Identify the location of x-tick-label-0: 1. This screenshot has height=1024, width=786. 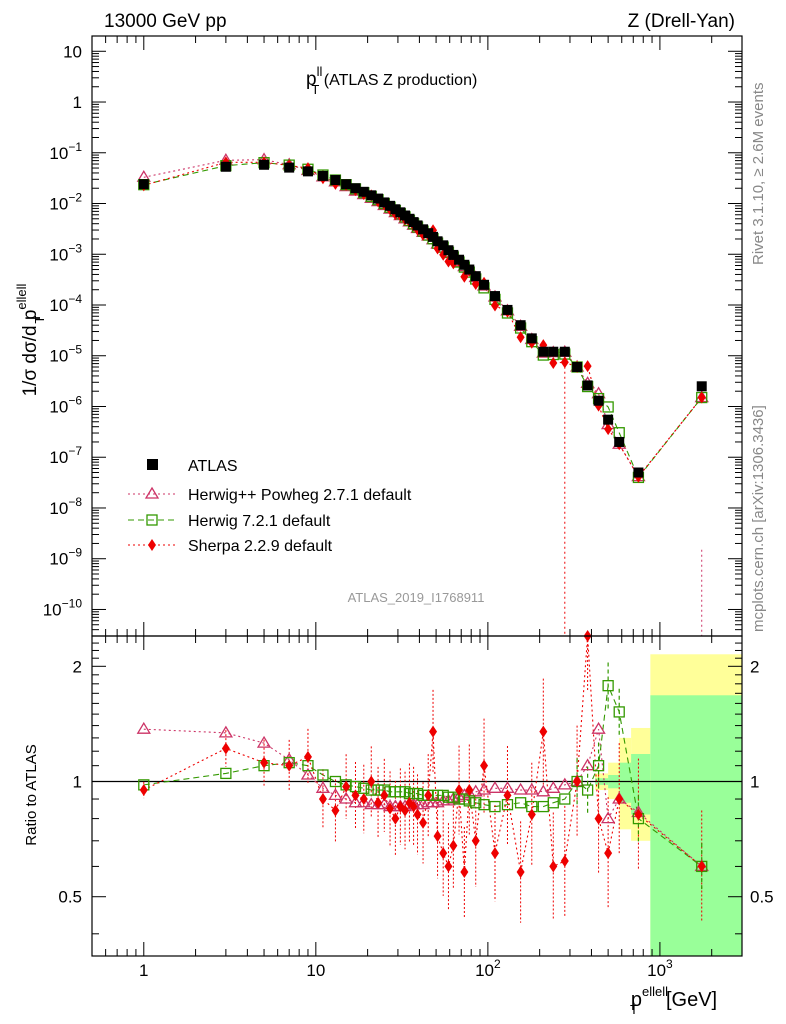
(143, 970).